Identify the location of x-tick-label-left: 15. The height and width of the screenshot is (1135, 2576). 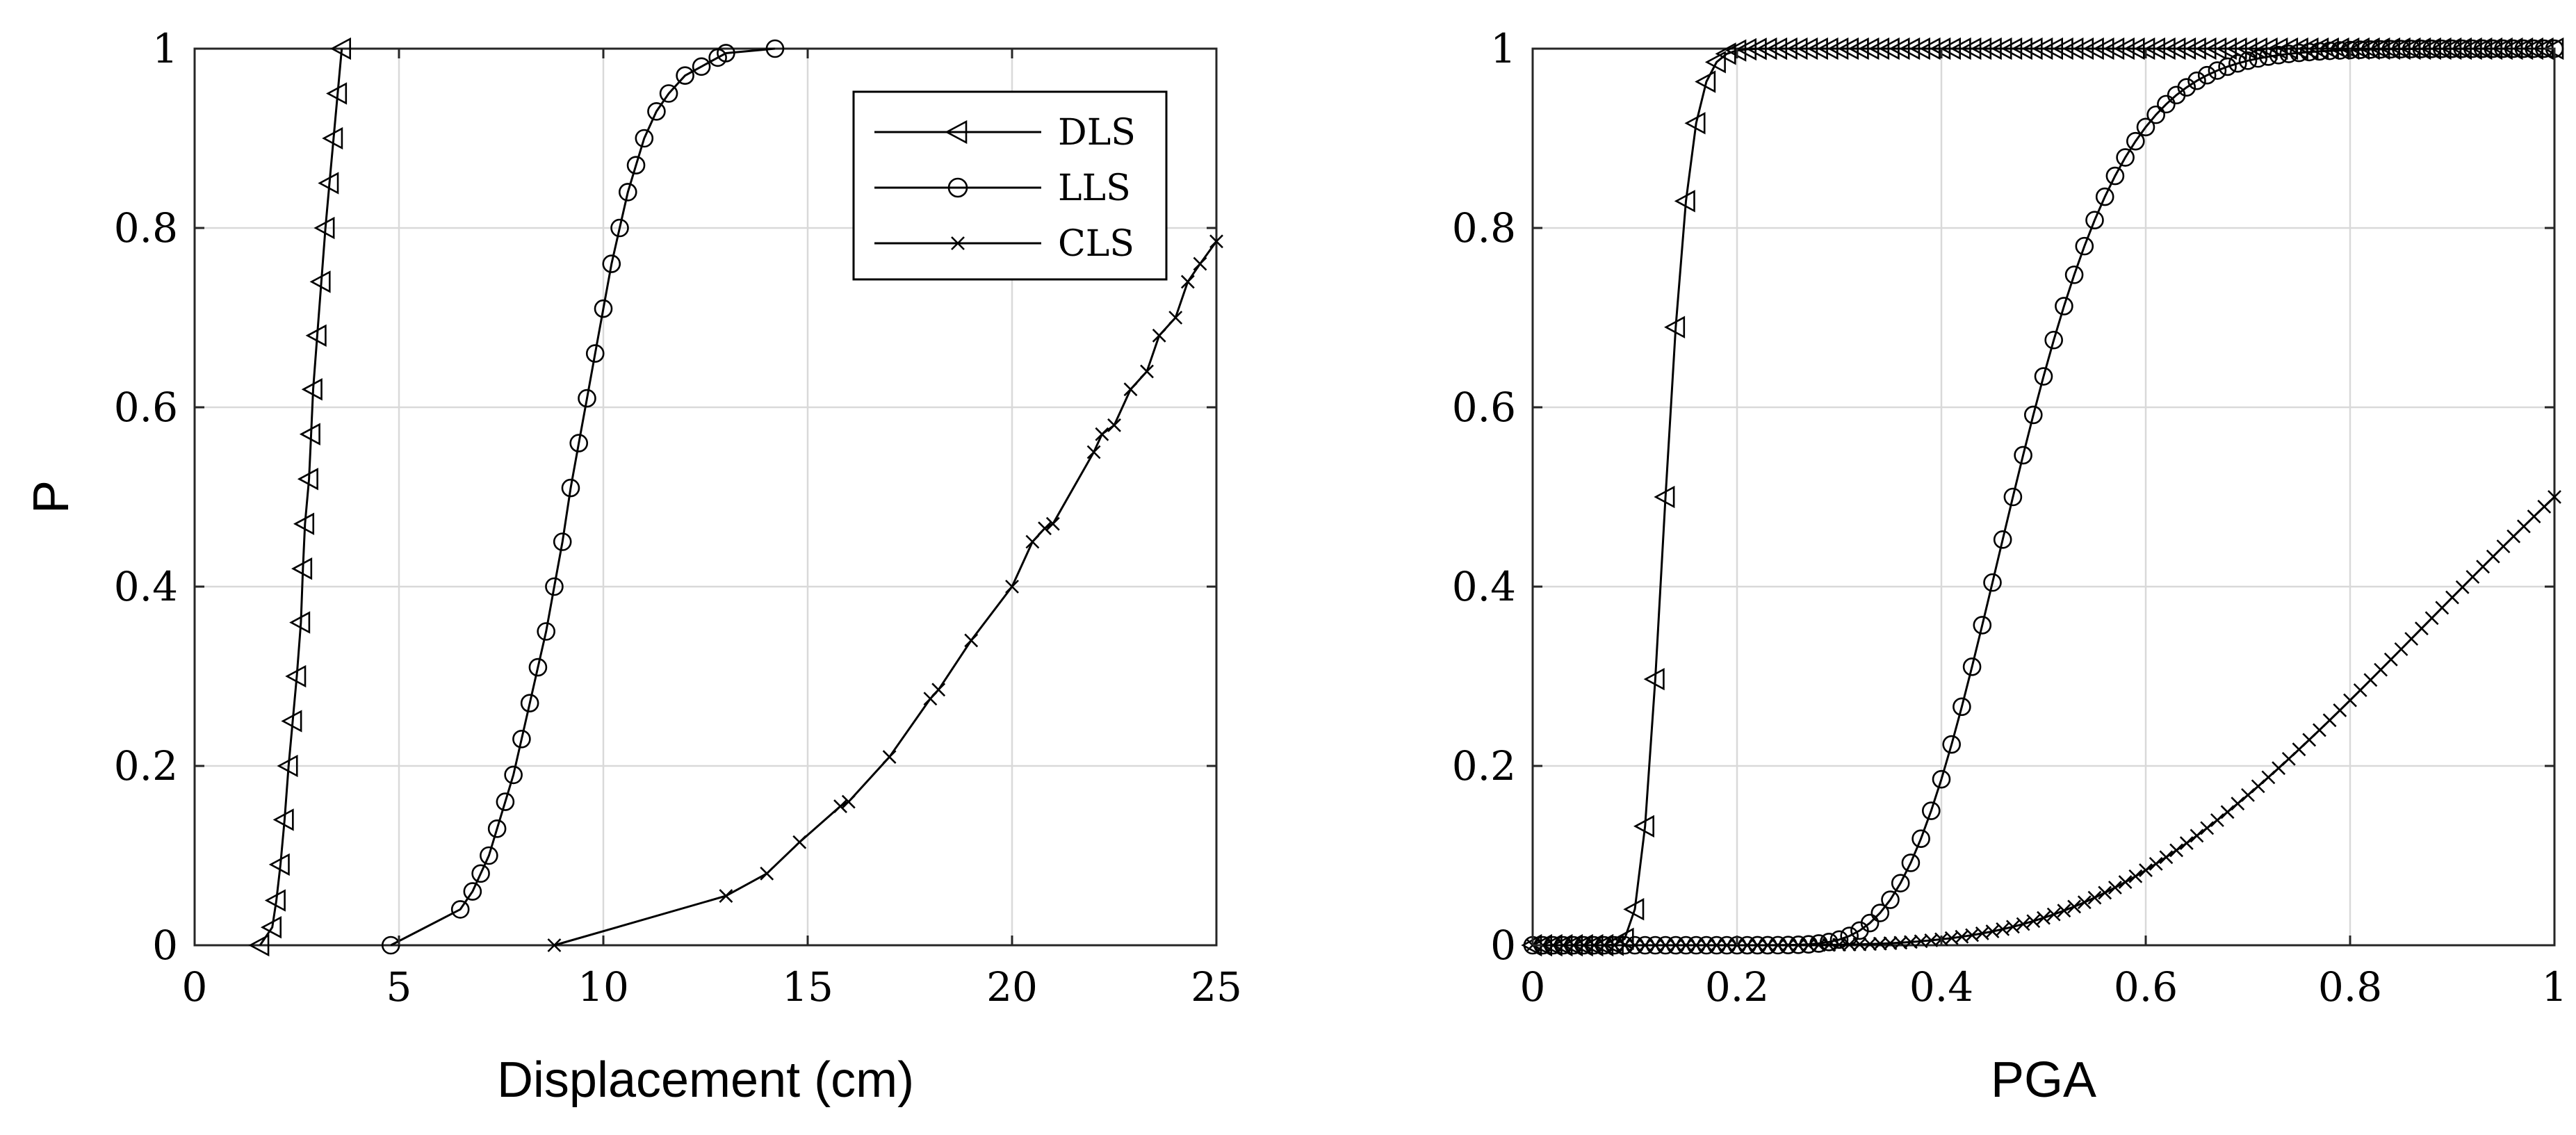
(807, 987).